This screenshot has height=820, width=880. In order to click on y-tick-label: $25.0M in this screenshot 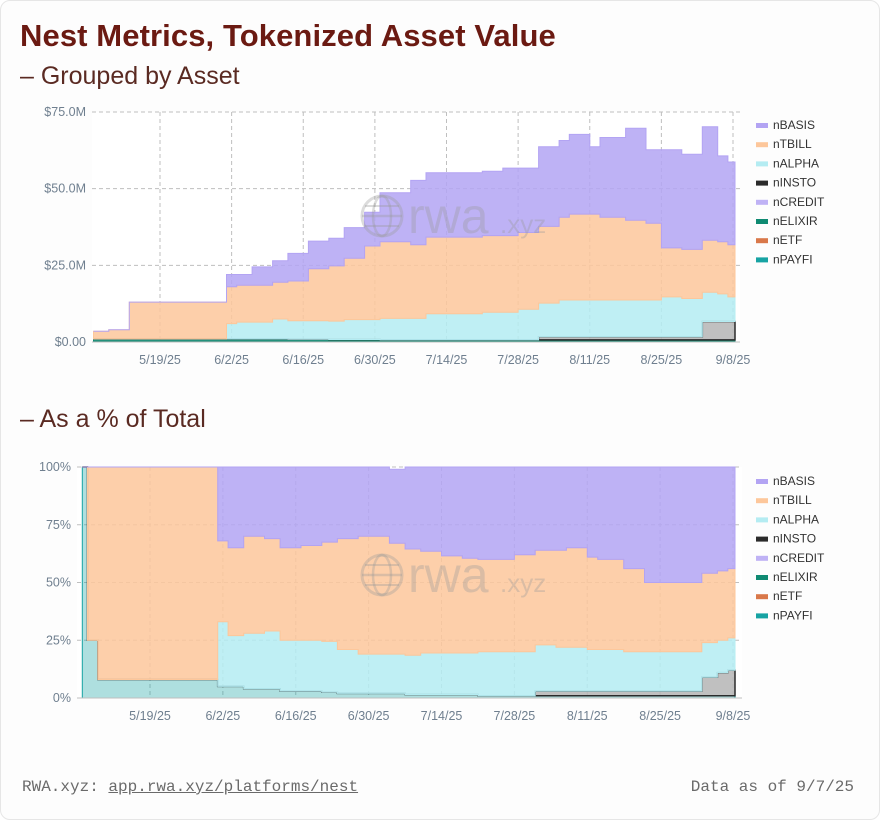, I will do `click(65, 265)`.